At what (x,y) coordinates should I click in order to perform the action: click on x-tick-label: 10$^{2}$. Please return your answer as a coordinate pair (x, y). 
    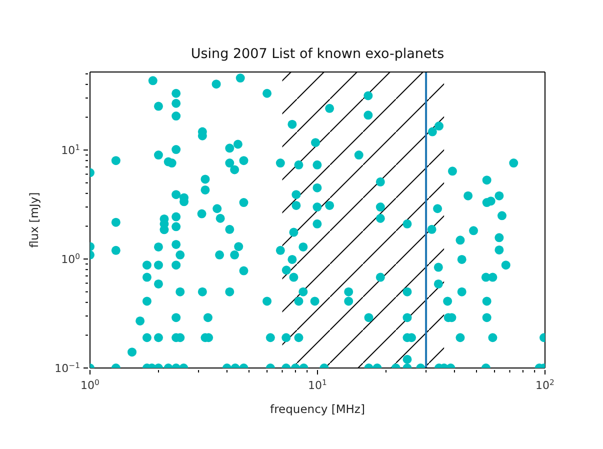
    Looking at the image, I should click on (545, 385).